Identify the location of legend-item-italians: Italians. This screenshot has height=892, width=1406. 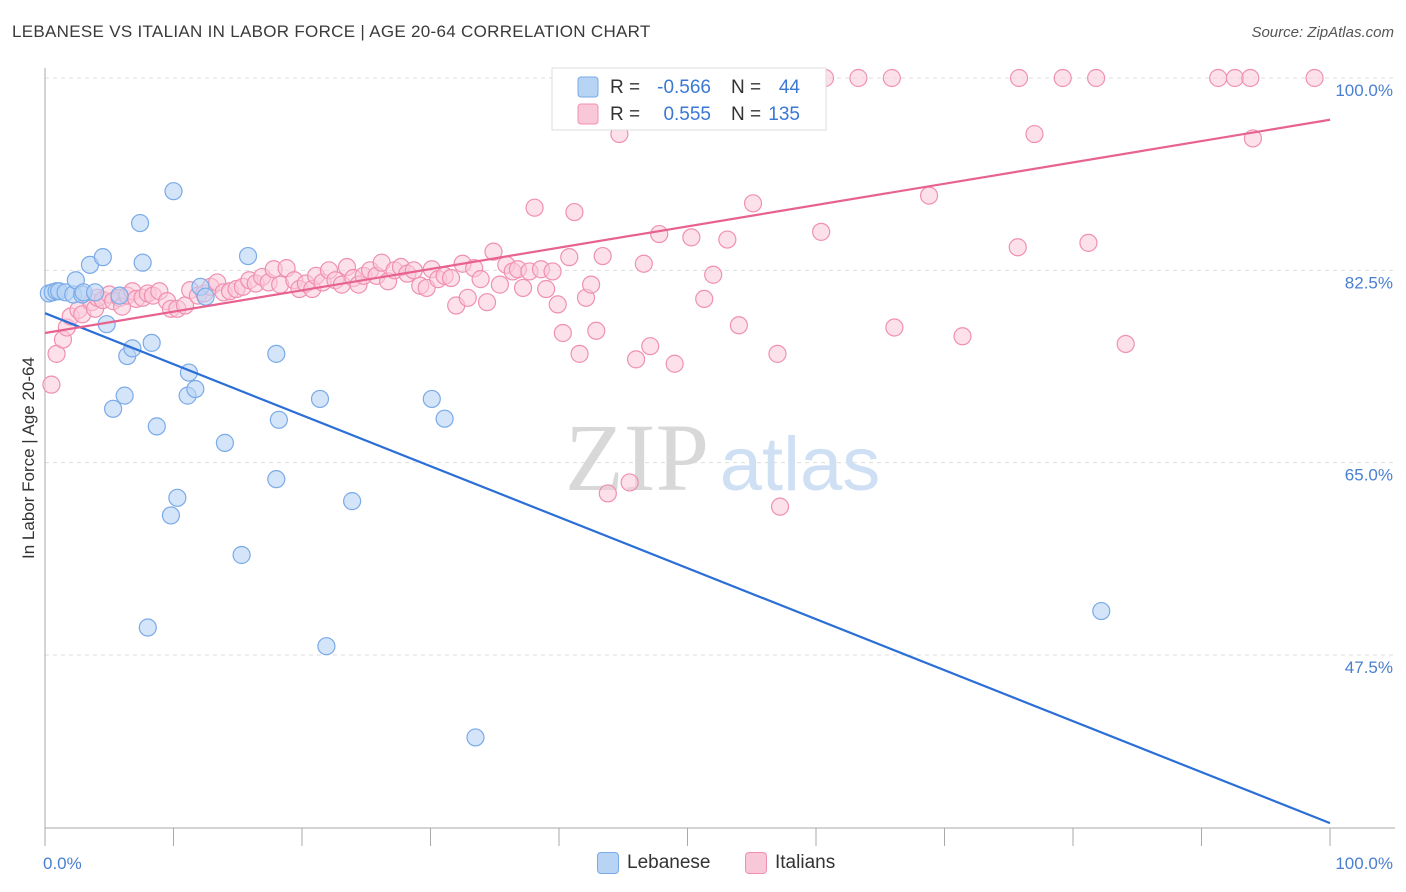
(790, 863).